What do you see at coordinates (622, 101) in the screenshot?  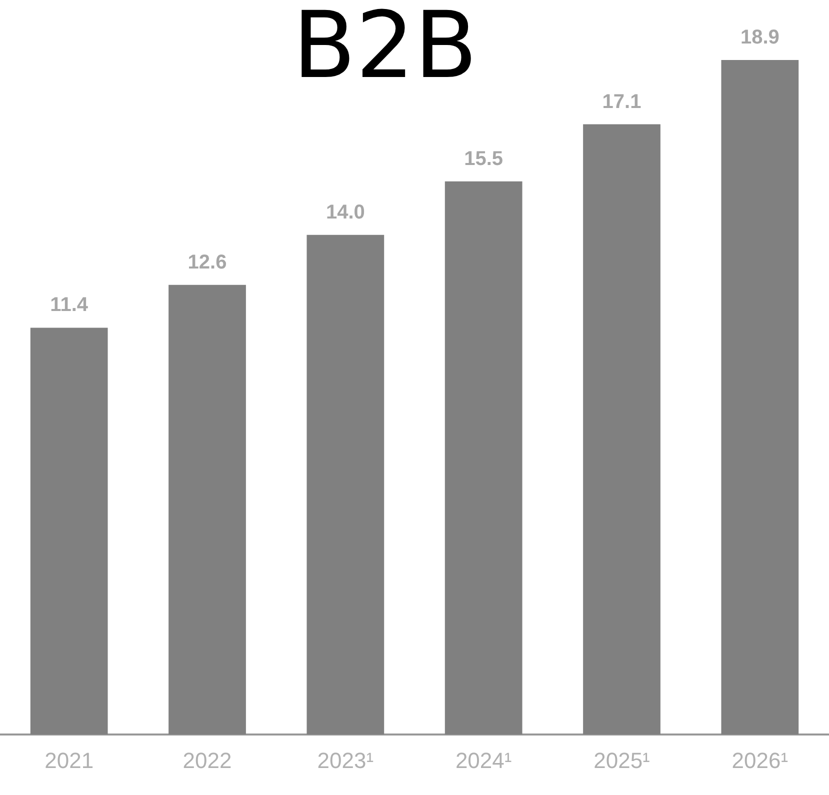 I see `data-label: 17.1` at bounding box center [622, 101].